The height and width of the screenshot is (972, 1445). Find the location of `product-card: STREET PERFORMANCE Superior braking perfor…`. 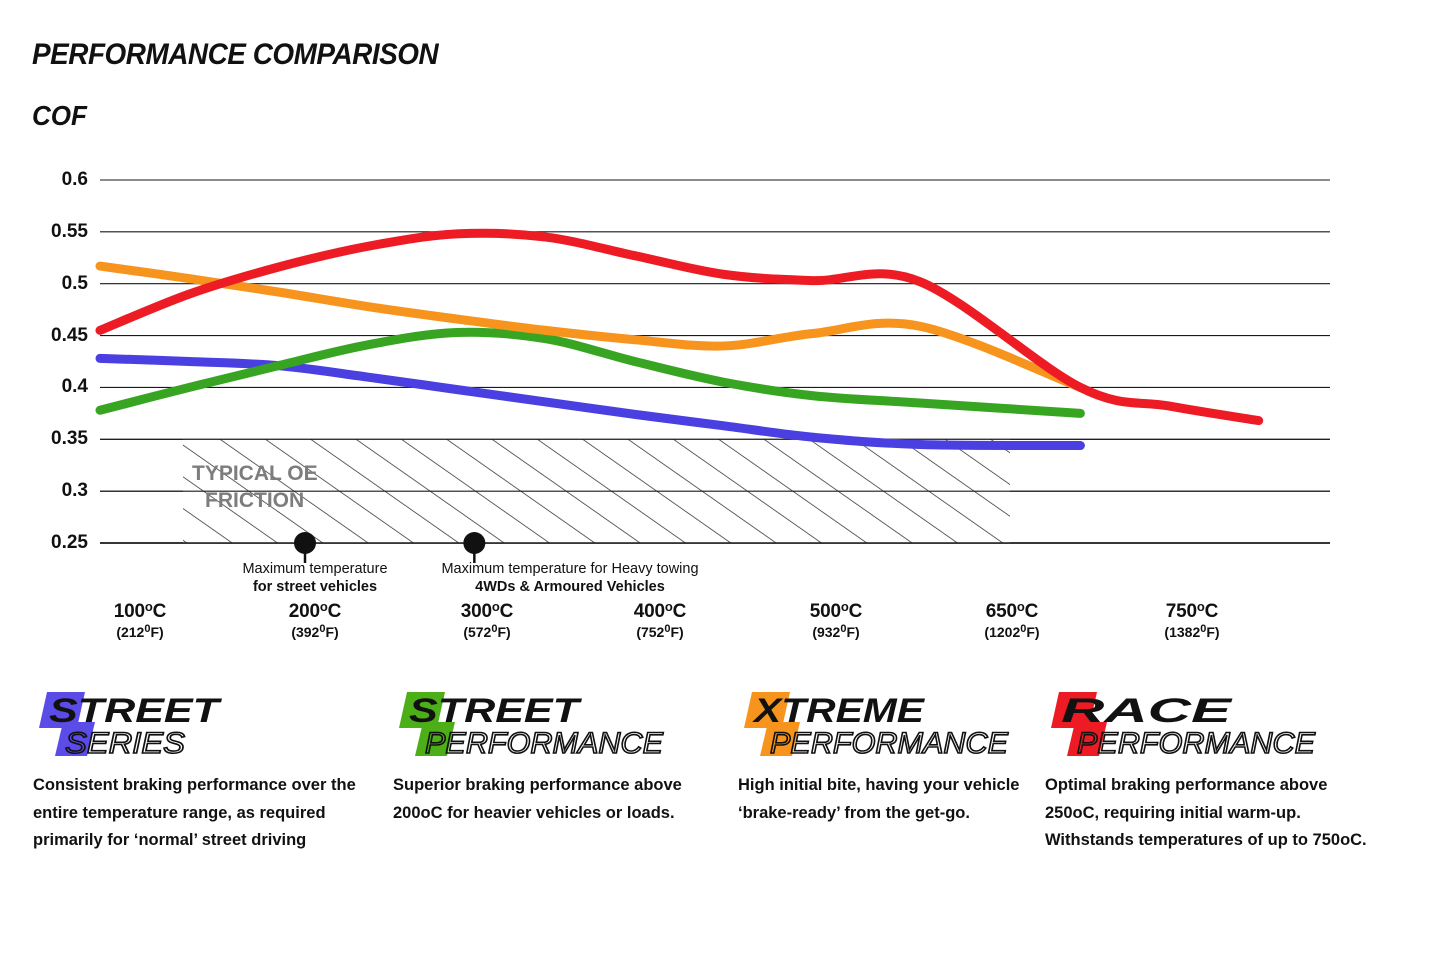

product-card: STREET PERFORMANCE Superior braking perfor… is located at coordinates (560, 757).